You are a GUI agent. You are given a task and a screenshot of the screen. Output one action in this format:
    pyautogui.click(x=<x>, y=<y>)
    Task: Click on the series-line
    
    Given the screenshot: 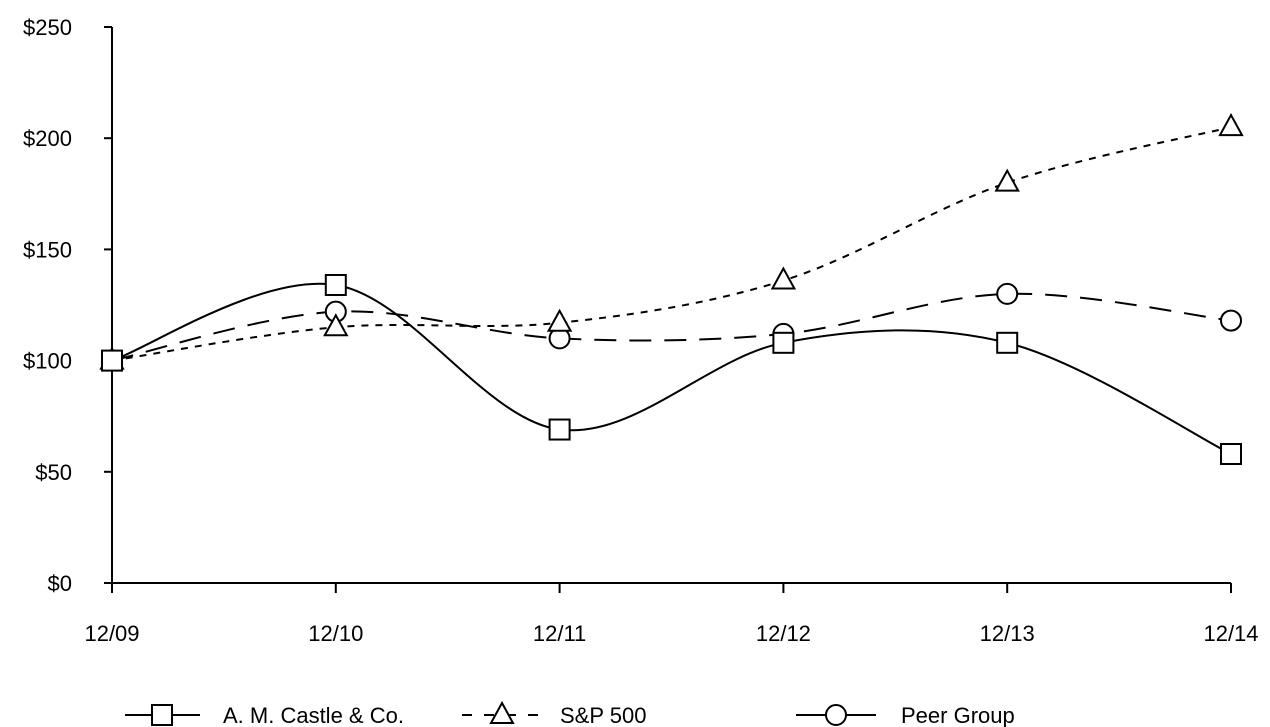 What is the action you would take?
    pyautogui.click(x=671, y=327)
    